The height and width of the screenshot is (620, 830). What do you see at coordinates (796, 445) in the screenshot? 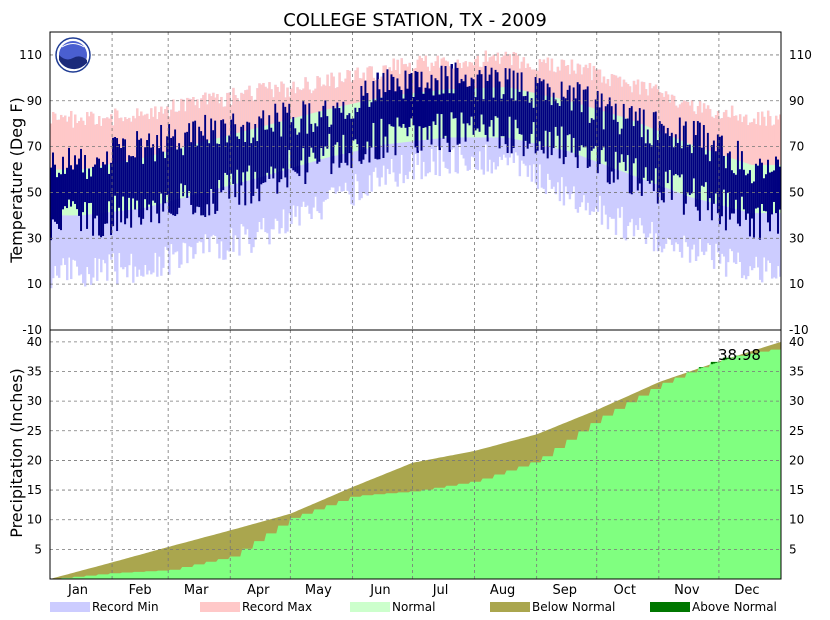
I see `precipitation-ticks-right: 5 10 15 20 25 30 35 40` at bounding box center [796, 445].